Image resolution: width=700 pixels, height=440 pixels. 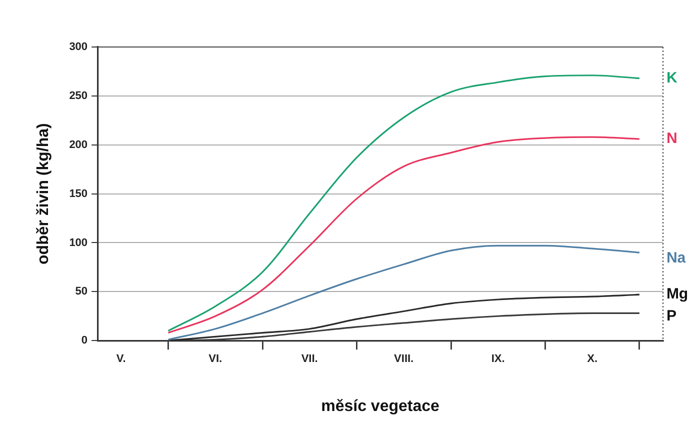 I want to click on y-tick-label: 200, so click(x=78, y=144).